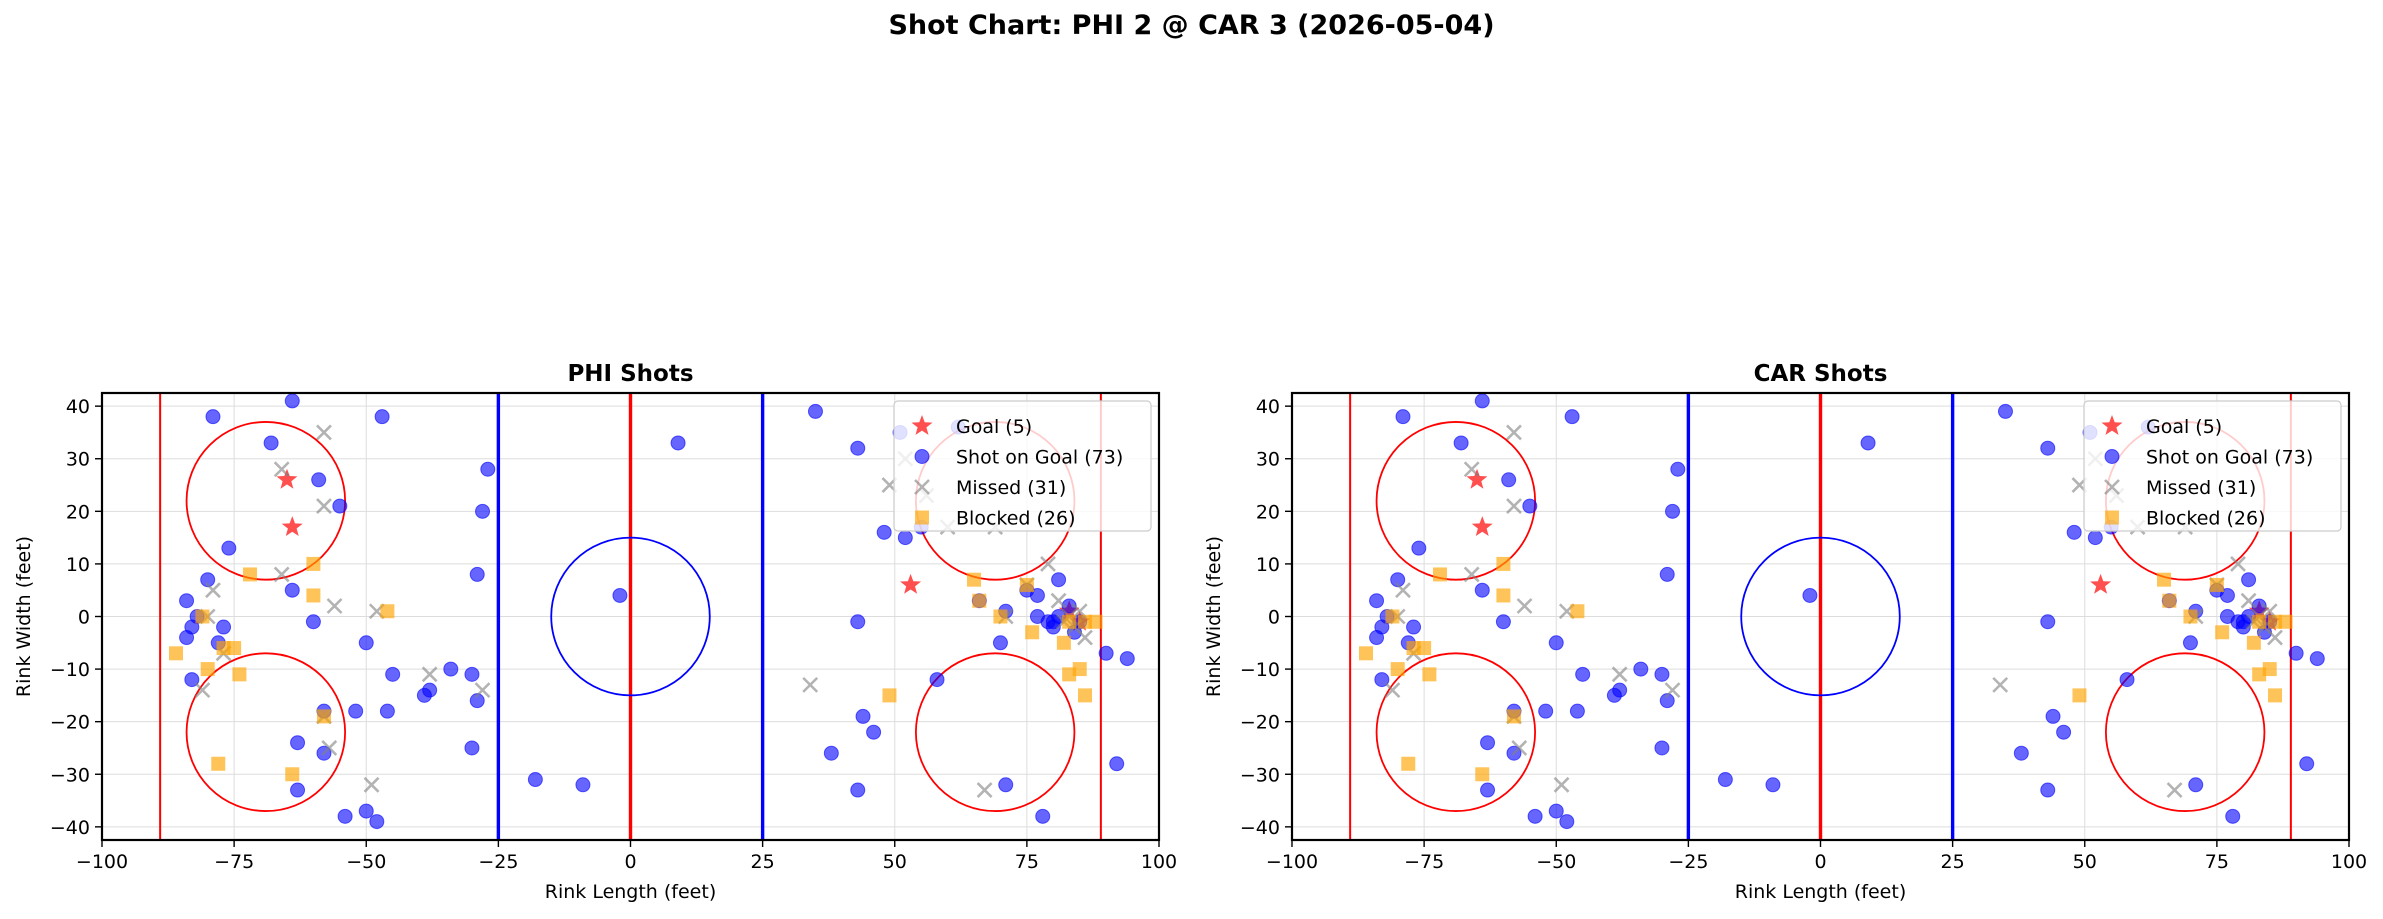 This screenshot has width=2383, height=919. What do you see at coordinates (1039, 458) in the screenshot?
I see `legend-label: Shot on Goal (73)` at bounding box center [1039, 458].